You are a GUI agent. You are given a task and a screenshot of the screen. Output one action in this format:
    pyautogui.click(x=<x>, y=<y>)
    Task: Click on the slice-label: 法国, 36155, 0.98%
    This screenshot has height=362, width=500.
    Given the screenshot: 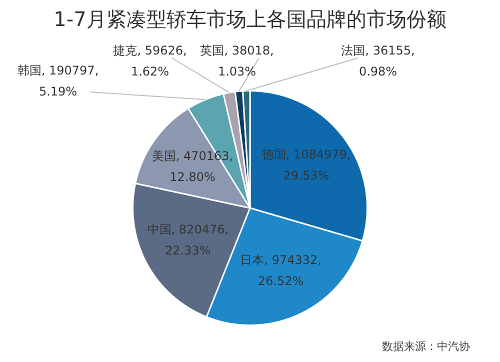 What is the action you would take?
    pyautogui.click(x=378, y=61)
    